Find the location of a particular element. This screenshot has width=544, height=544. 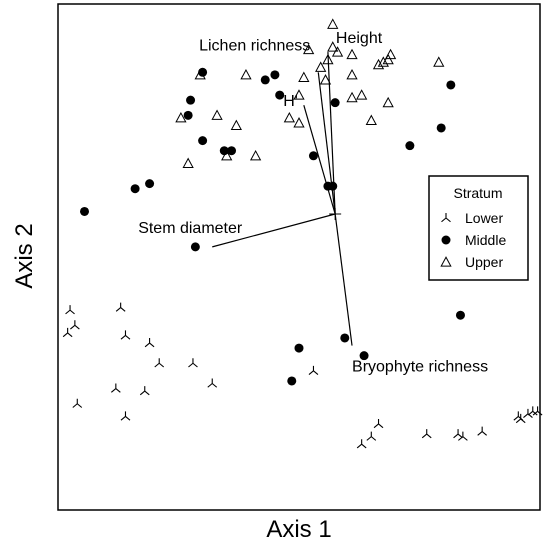

vector-label: Height is located at coordinates (359, 38).